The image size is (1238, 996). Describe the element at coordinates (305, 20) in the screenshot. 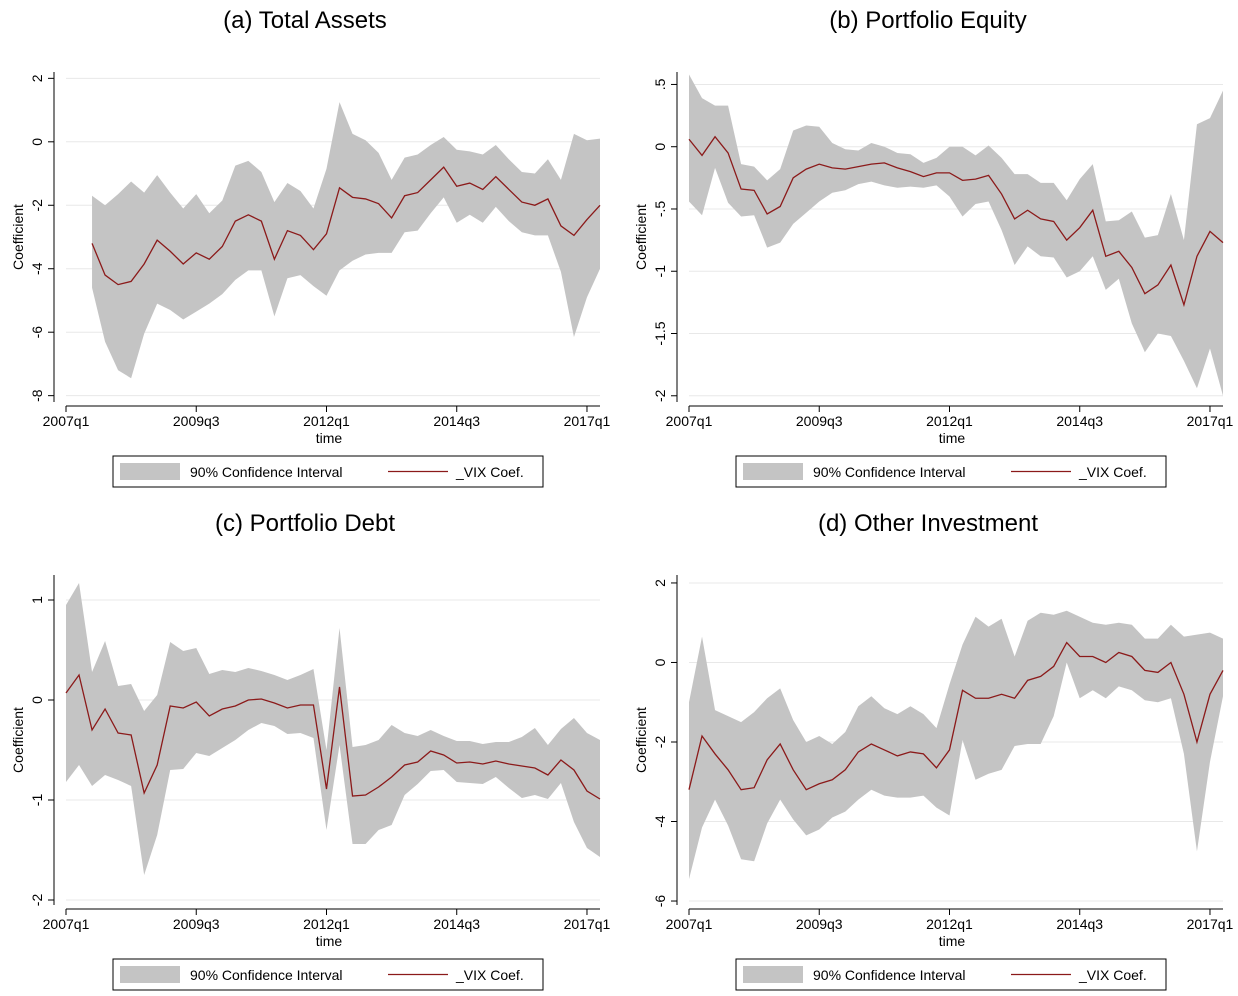

I see `panel-title: (a) Total Assets` at that location.